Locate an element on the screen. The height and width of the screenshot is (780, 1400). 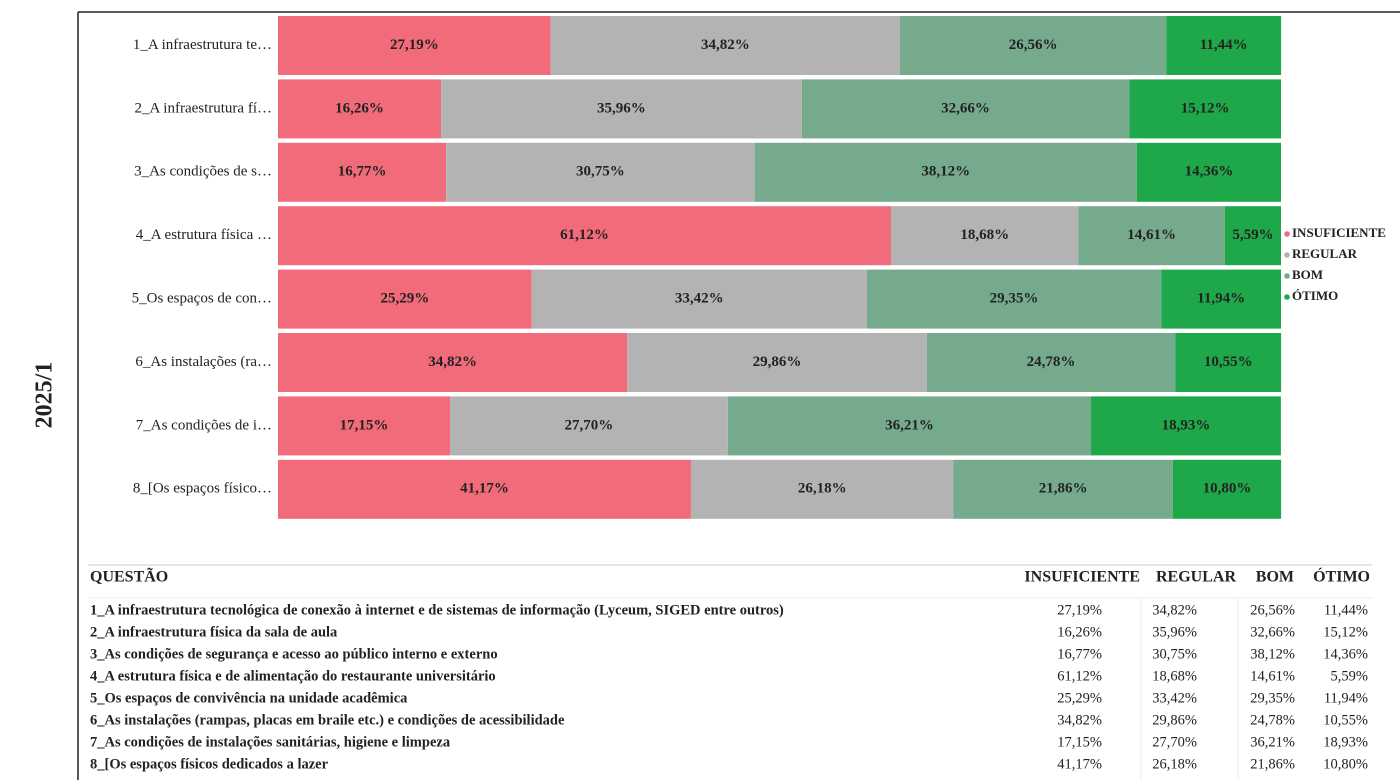
data-label: 29,86% is located at coordinates (777, 362).